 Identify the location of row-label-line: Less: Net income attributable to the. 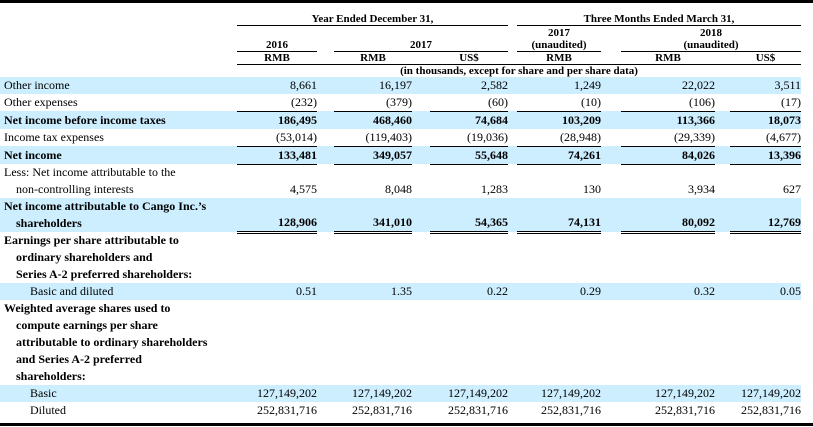
(90, 172).